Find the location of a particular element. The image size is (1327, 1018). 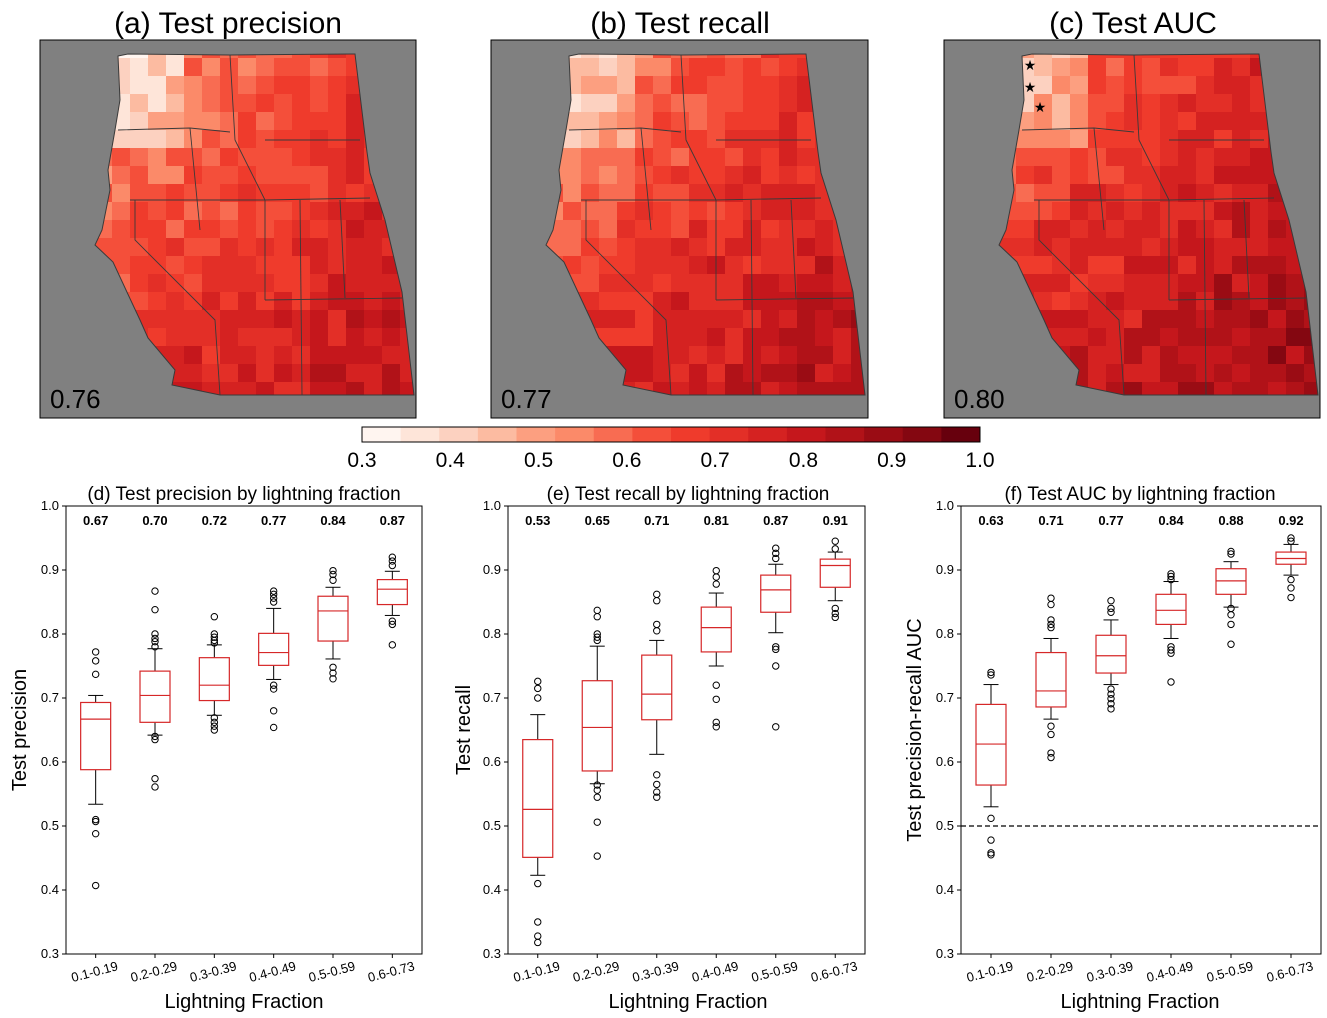

x-tick-label: 0.6-0.73 is located at coordinates (1290, 971).